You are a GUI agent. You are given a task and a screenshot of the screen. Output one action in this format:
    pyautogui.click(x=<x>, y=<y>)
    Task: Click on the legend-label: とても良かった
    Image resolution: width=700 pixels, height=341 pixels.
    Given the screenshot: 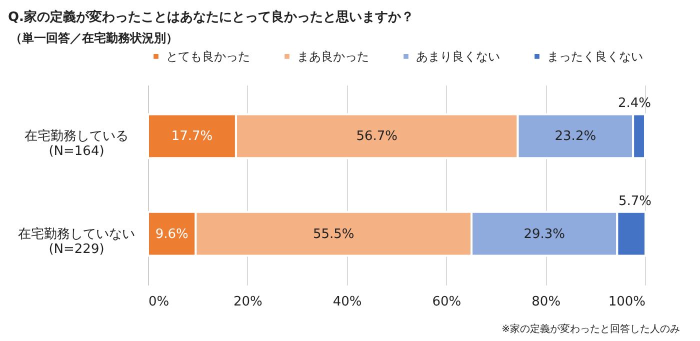 What is the action you would take?
    pyautogui.click(x=208, y=56)
    